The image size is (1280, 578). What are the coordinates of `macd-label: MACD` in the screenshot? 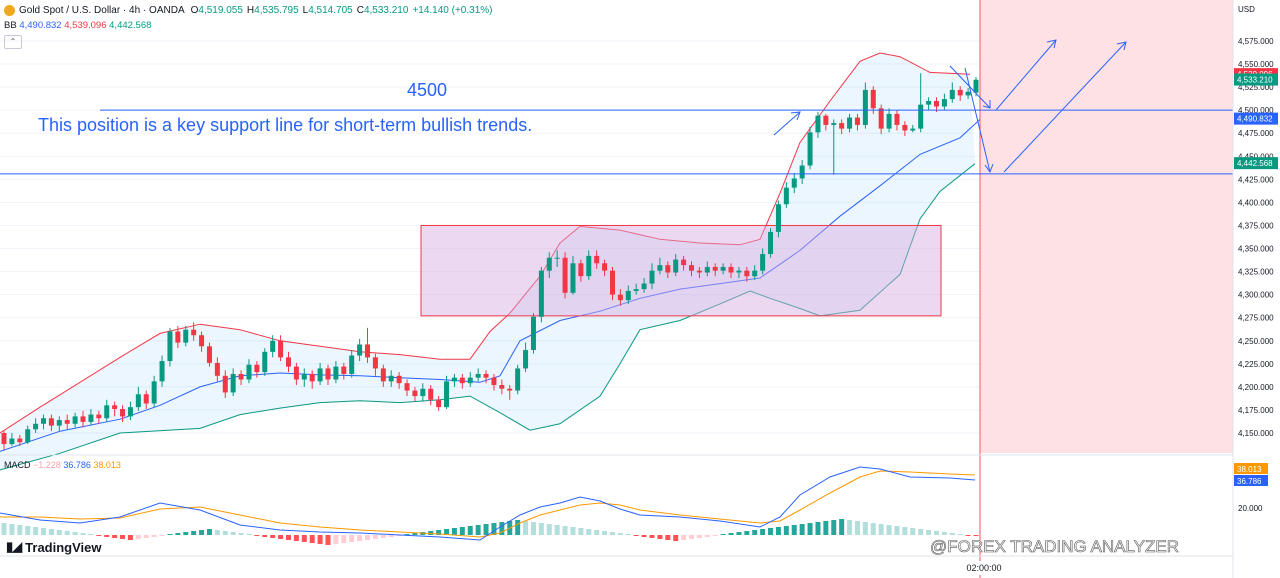 It's located at (17, 465).